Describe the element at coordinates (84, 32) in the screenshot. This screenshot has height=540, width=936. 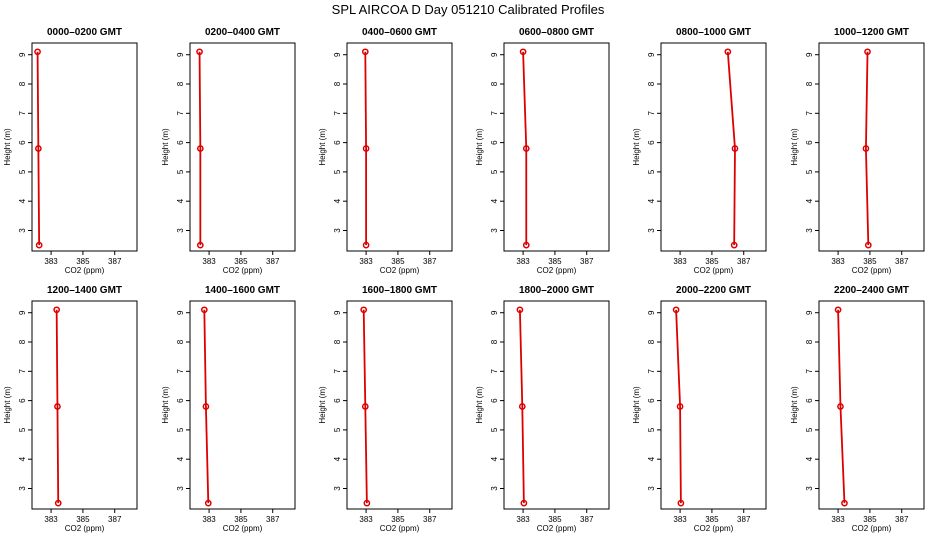
I see `plot-title: 0000–0200 GMT` at that location.